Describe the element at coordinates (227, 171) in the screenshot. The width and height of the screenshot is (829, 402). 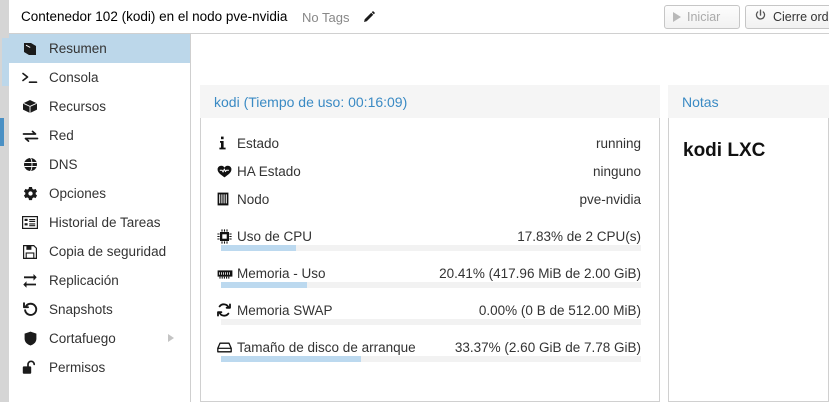
I see `heart-icon` at that location.